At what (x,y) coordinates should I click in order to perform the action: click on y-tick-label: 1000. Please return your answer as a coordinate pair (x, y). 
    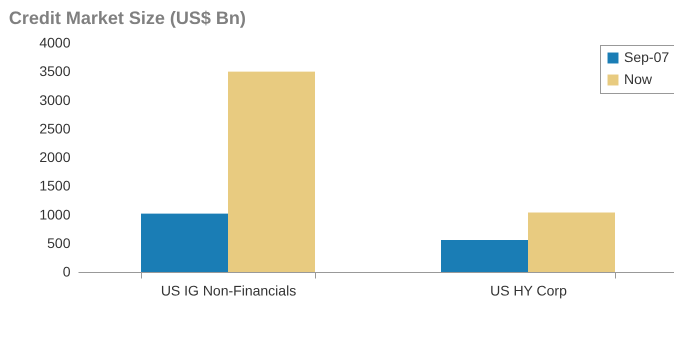
    Looking at the image, I should click on (55, 214).